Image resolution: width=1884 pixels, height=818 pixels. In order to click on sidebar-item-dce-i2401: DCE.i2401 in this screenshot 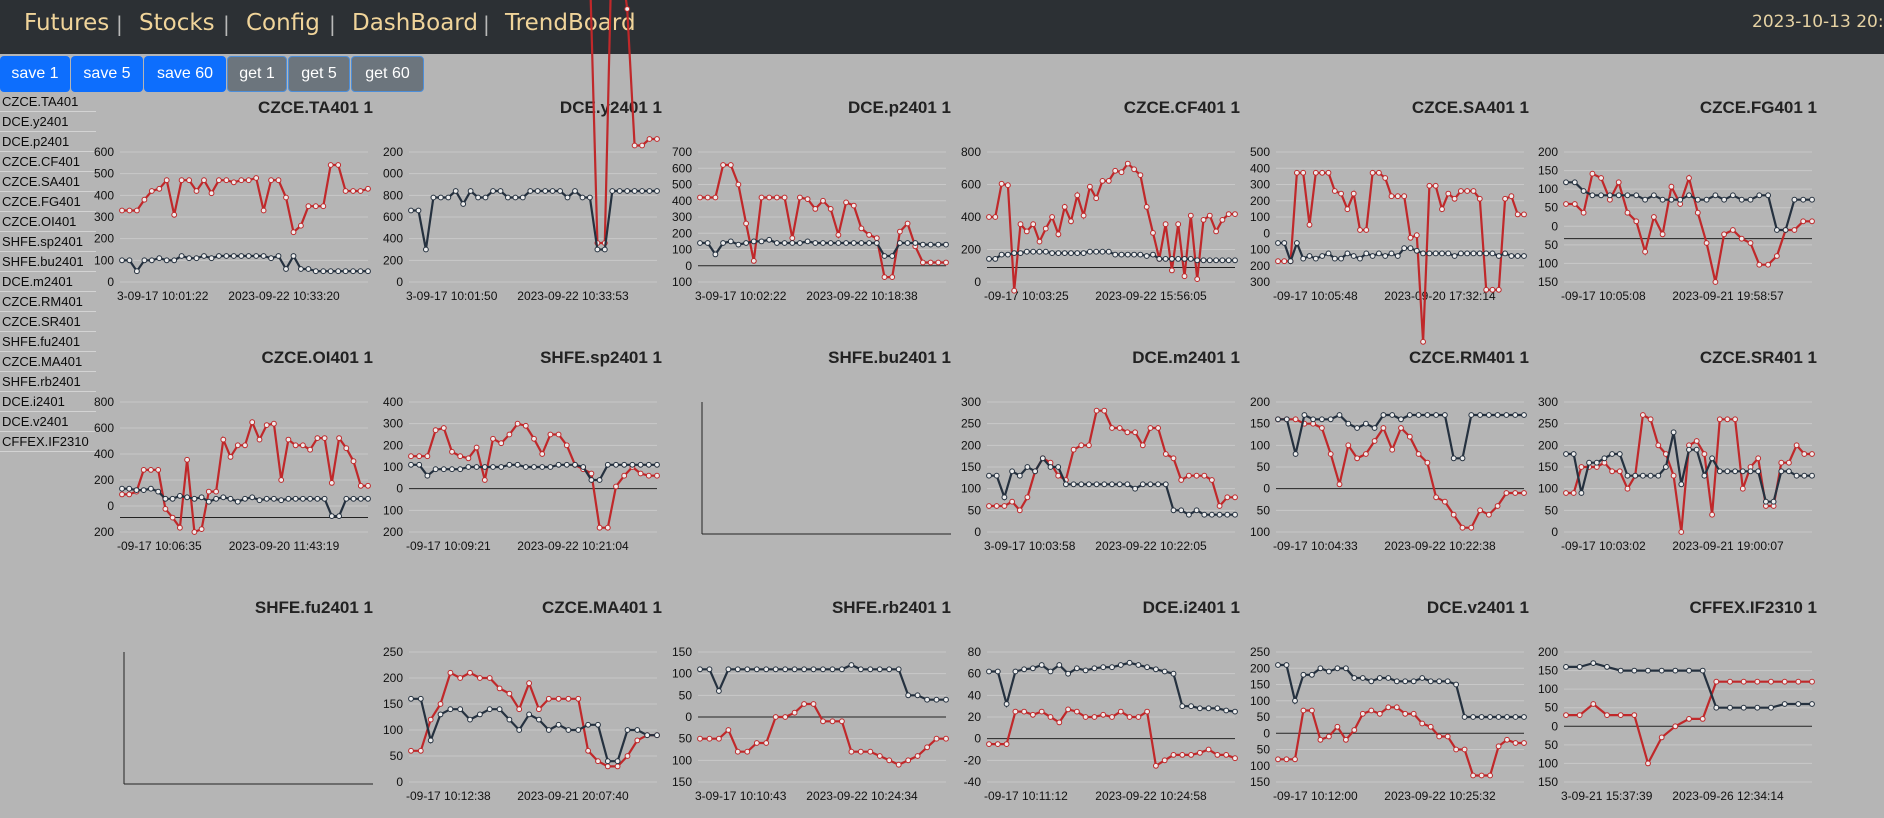, I will do `click(48, 402)`.